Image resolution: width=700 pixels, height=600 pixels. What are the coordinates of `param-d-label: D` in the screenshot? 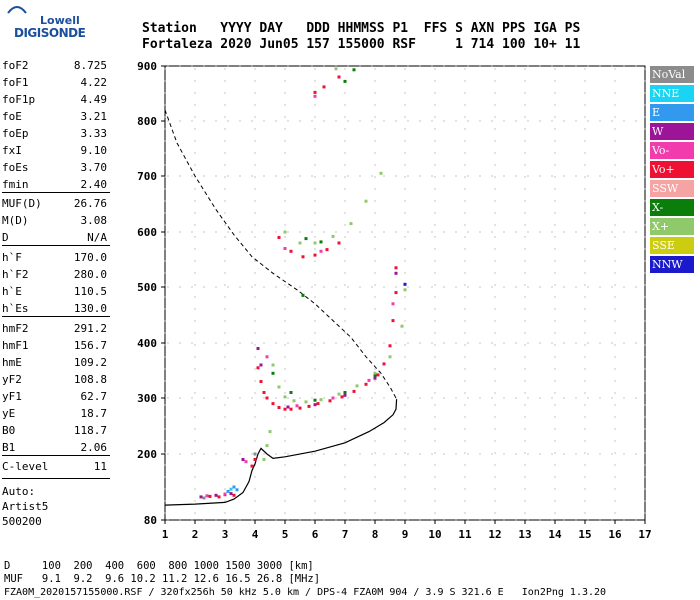 It's located at (5, 237).